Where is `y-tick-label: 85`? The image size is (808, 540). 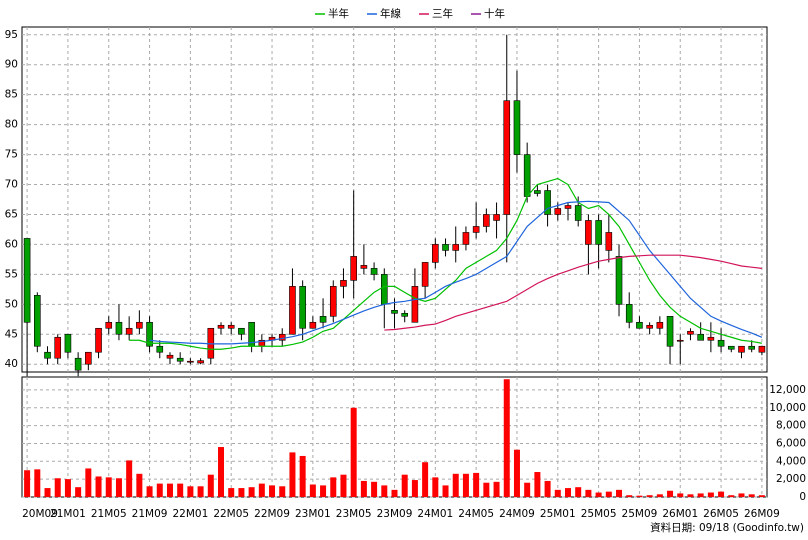
y-tick-label: 85 is located at coordinates (11, 95).